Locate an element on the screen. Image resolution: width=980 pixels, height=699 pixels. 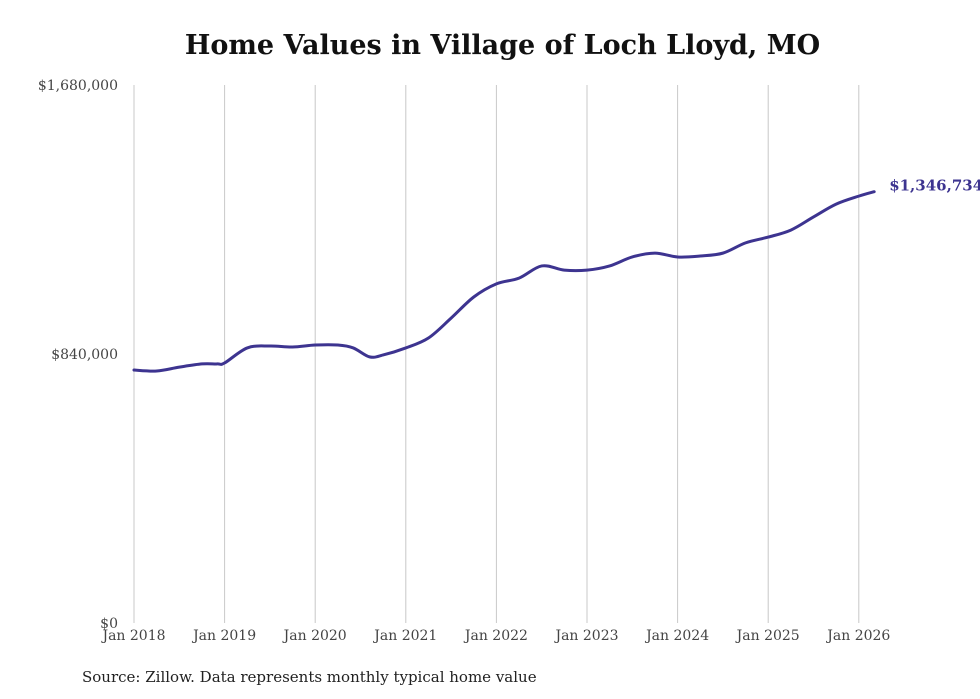
x-tick-label: Jan 2026 is located at coordinates (857, 636).